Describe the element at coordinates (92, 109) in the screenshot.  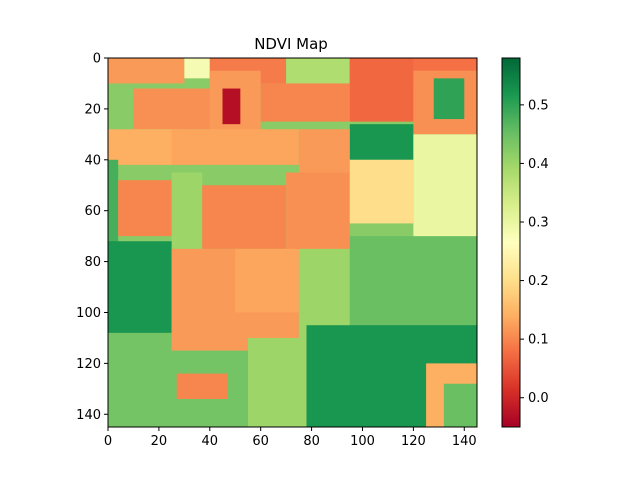
I see `y-tick-label: 20` at that location.